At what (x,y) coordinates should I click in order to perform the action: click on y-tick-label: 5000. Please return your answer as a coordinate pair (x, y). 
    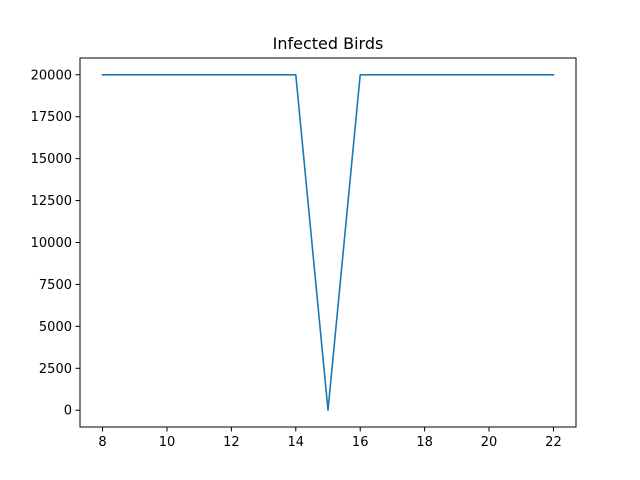
    Looking at the image, I should click on (55, 327).